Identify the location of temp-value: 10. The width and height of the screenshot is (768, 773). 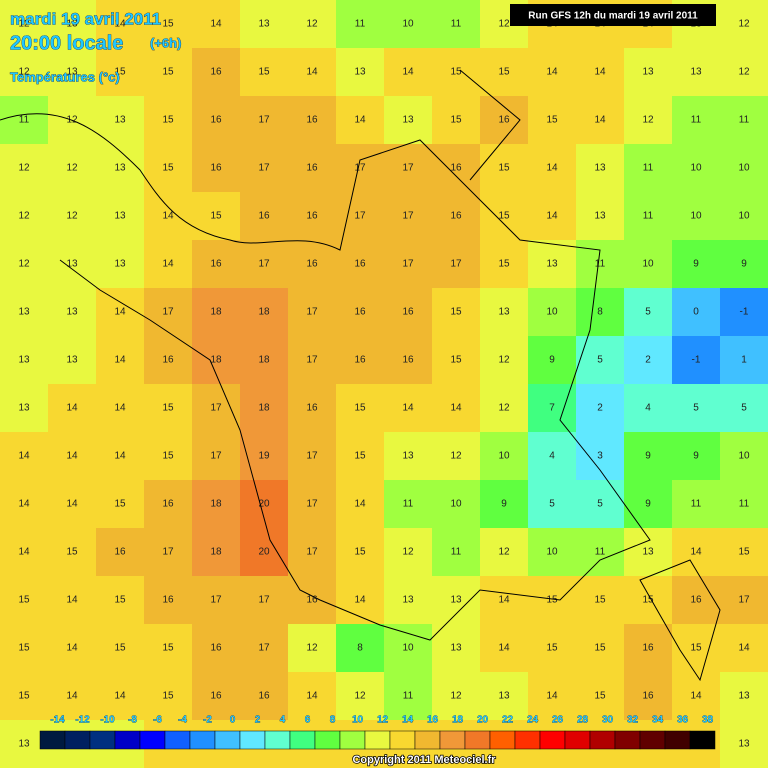
(648, 264).